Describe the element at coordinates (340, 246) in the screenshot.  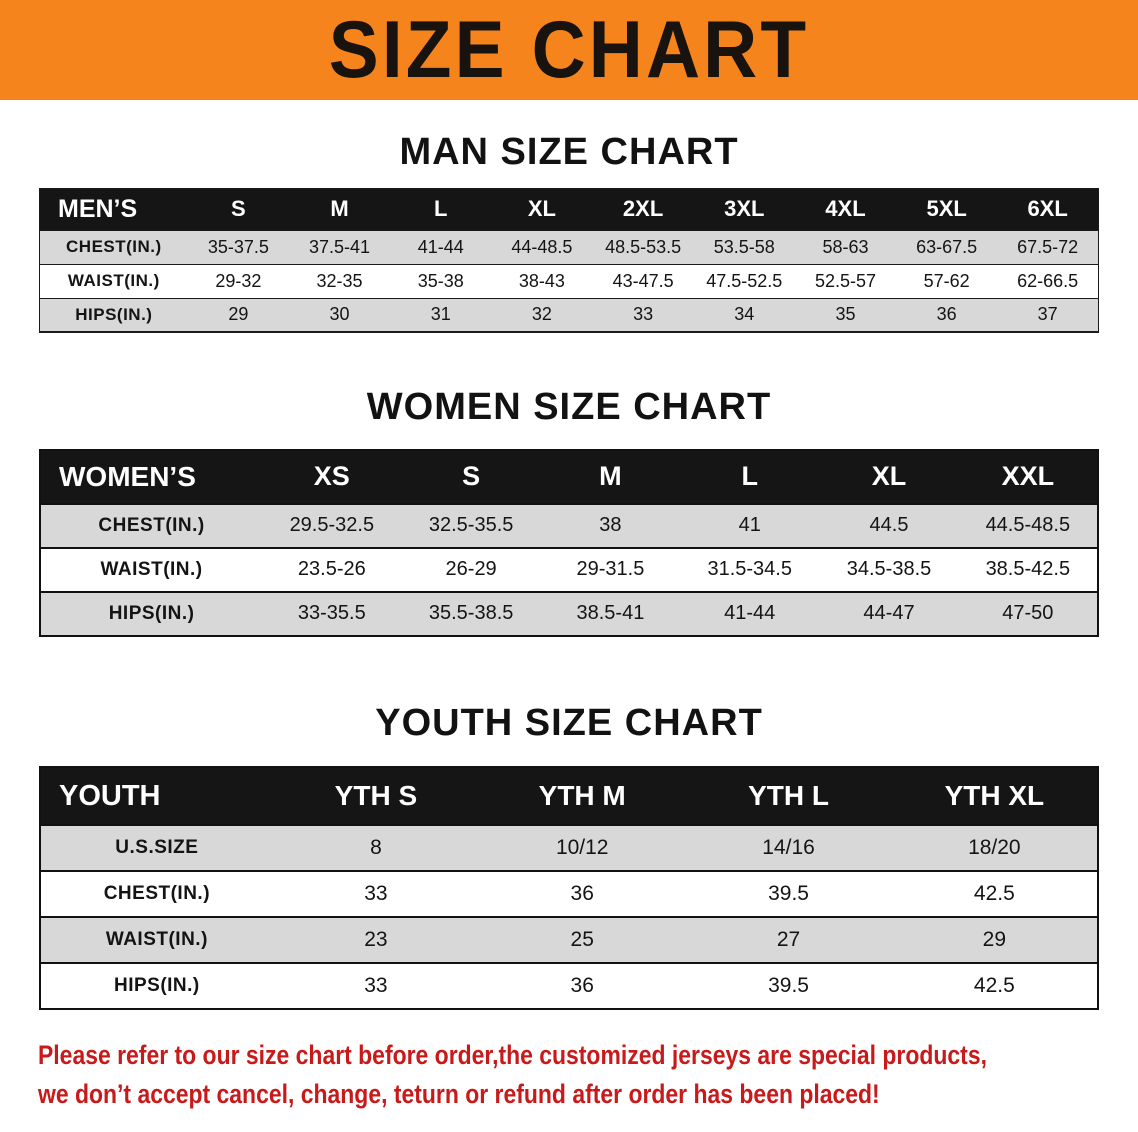
I see `measurement-value-cell: 37.5-41` at that location.